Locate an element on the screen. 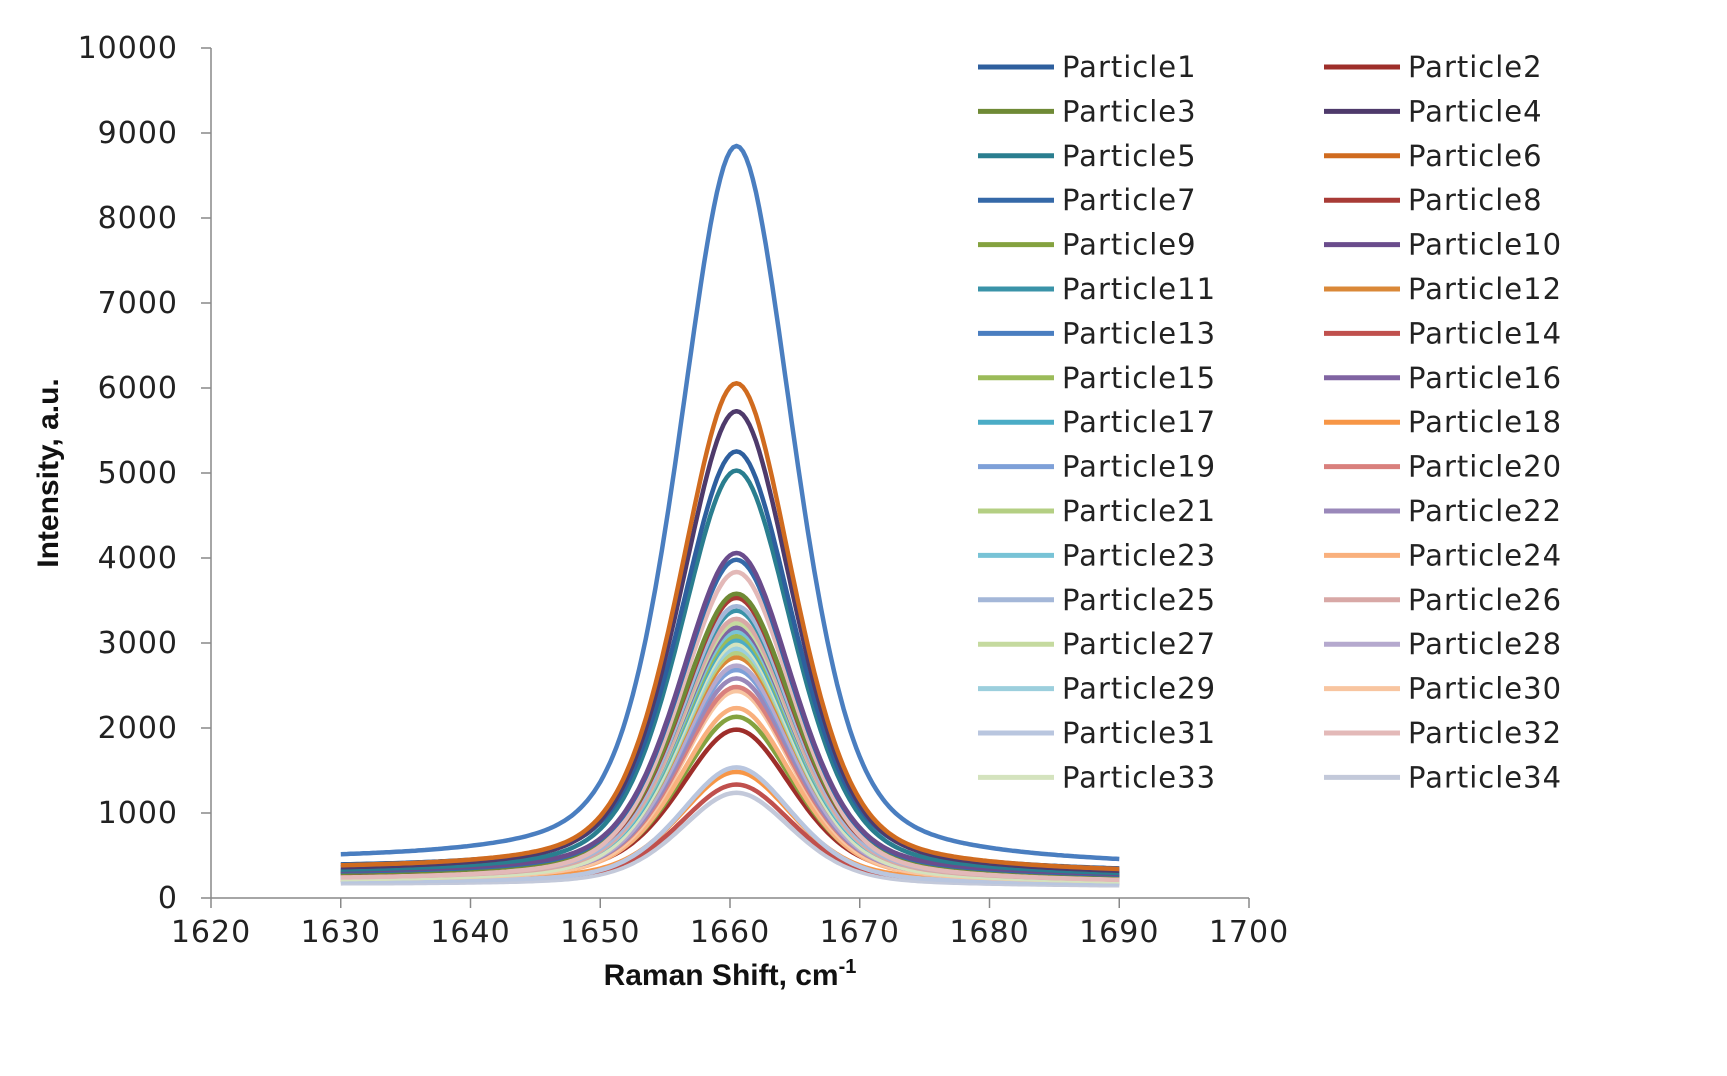  legend-label: Particle30 is located at coordinates (1485, 689).